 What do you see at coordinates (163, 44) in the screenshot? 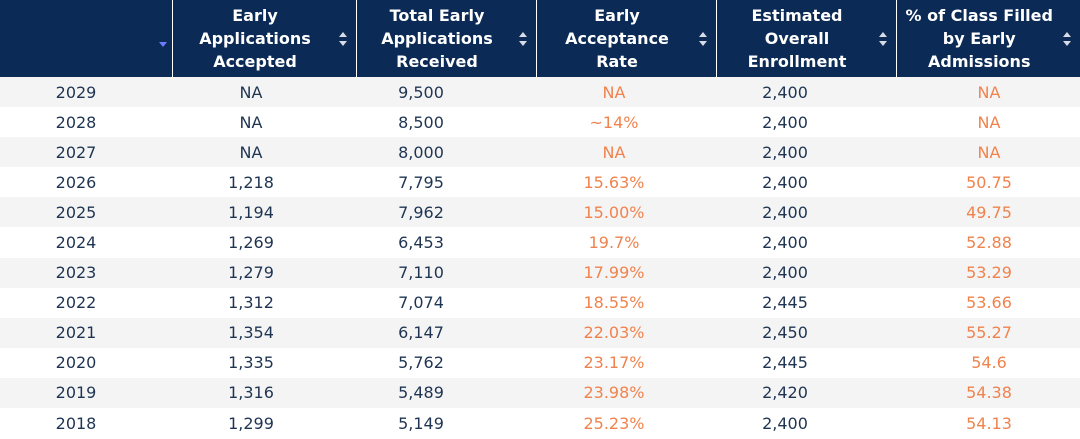
I see `sort-descending-icon` at bounding box center [163, 44].